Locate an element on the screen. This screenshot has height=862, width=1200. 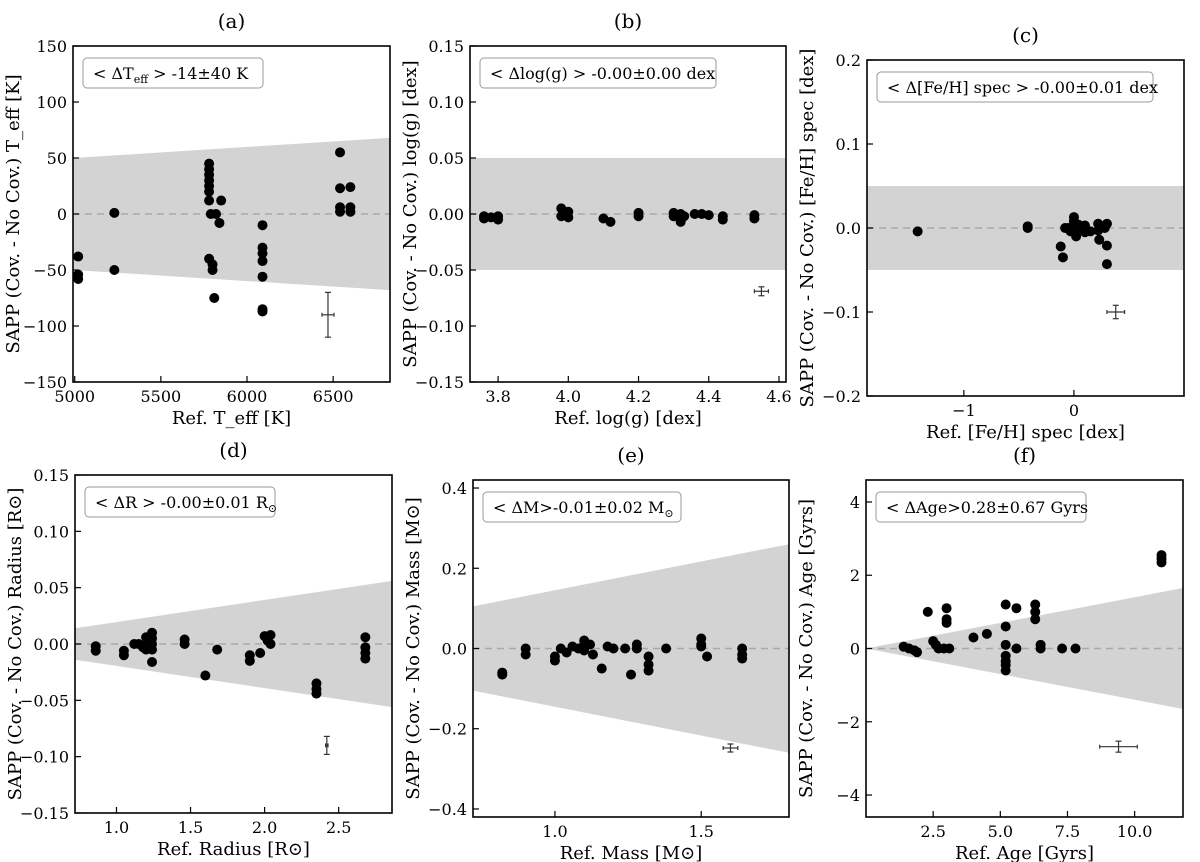
y-tick-label: 4 is located at coordinates (855, 502).